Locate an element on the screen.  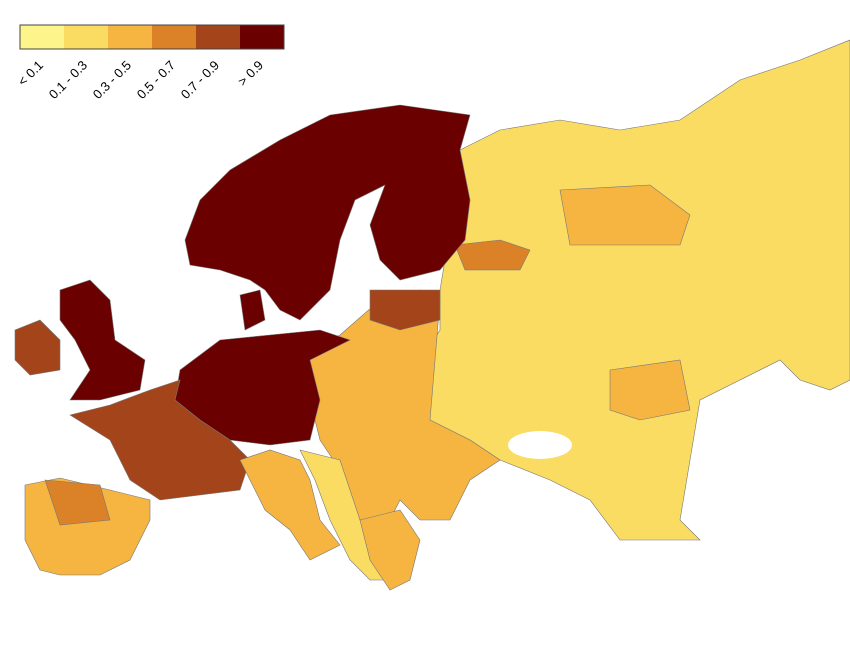
legend-label: < 0.1 is located at coordinates (30, 73).